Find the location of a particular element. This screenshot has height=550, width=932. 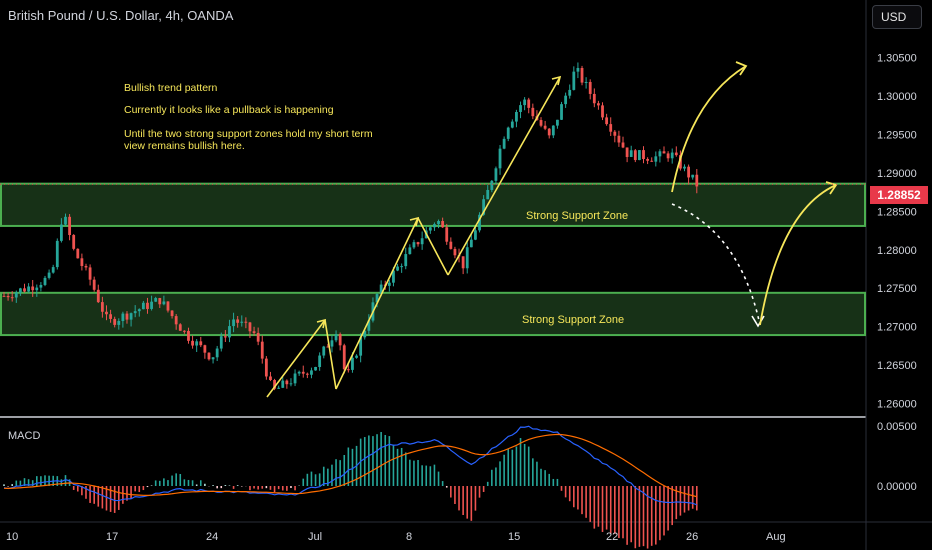

macd-label: MACD is located at coordinates (24, 436).